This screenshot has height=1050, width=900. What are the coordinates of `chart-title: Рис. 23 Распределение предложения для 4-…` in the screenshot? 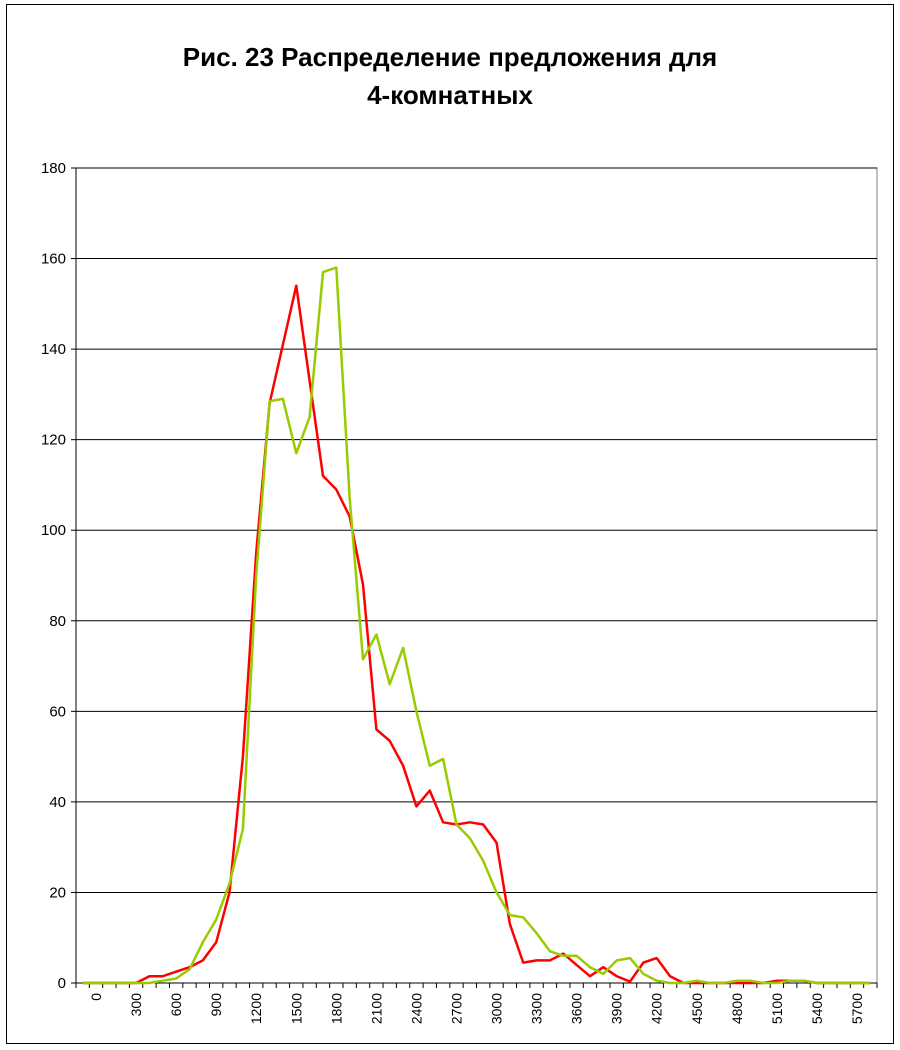 It's located at (450, 76).